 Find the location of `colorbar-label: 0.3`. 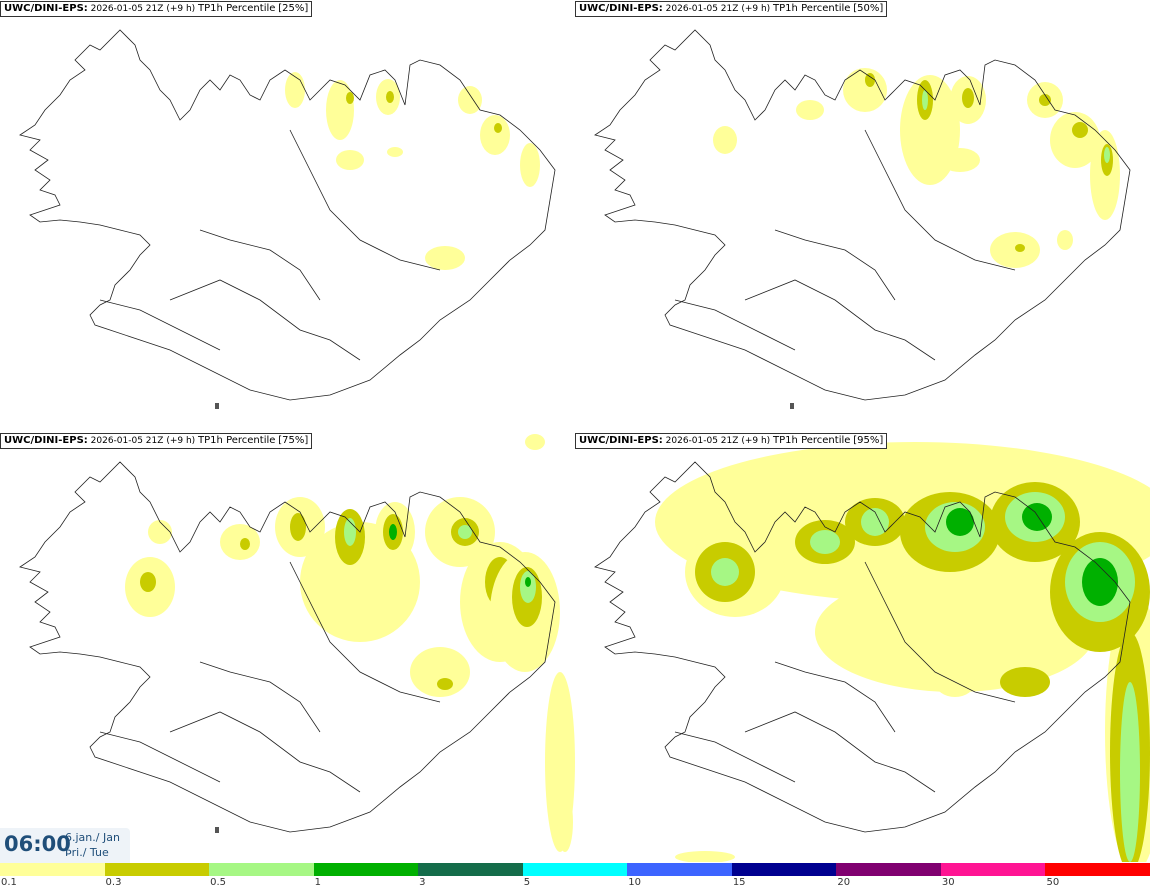

colorbar-label: 0.3 is located at coordinates (113, 882).